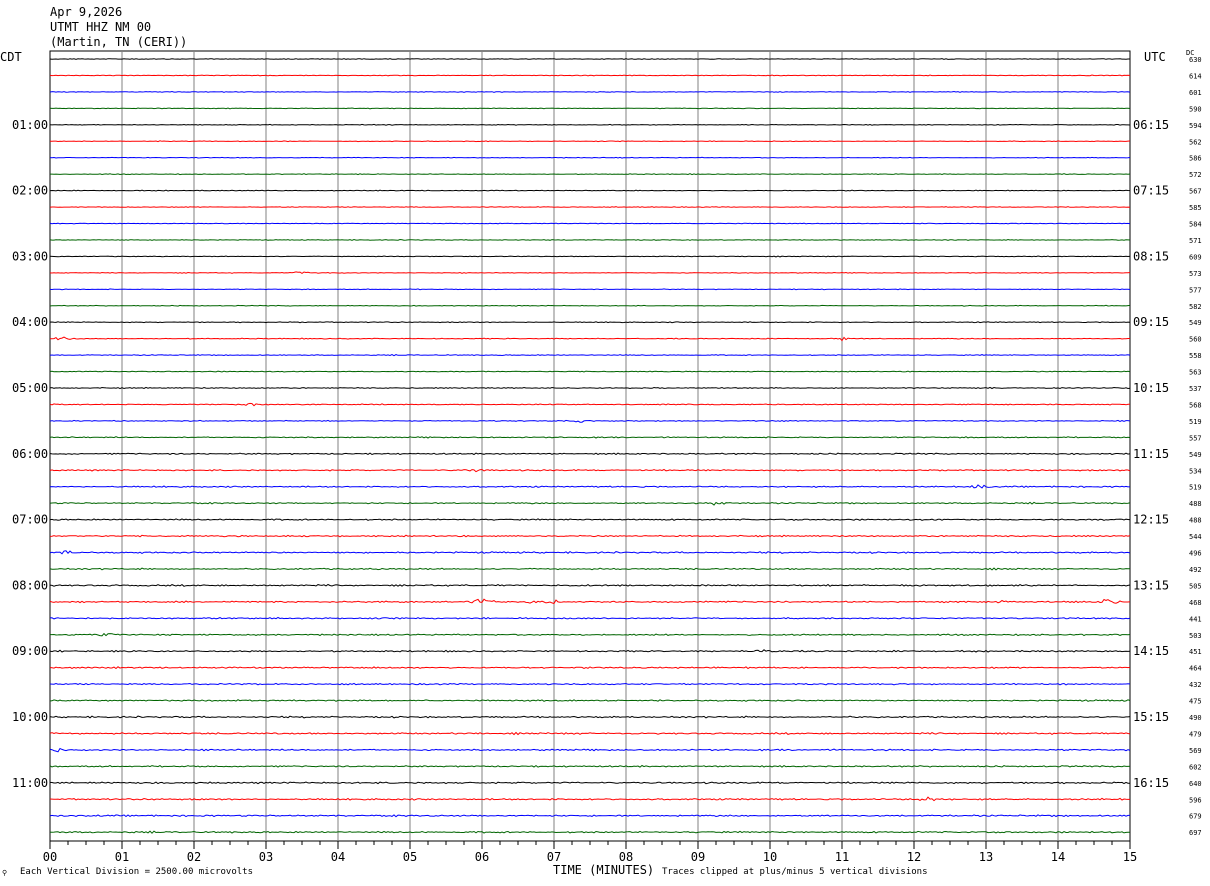 The image size is (1210, 886). I want to click on utc-hour-label: 10:15, so click(1151, 388).